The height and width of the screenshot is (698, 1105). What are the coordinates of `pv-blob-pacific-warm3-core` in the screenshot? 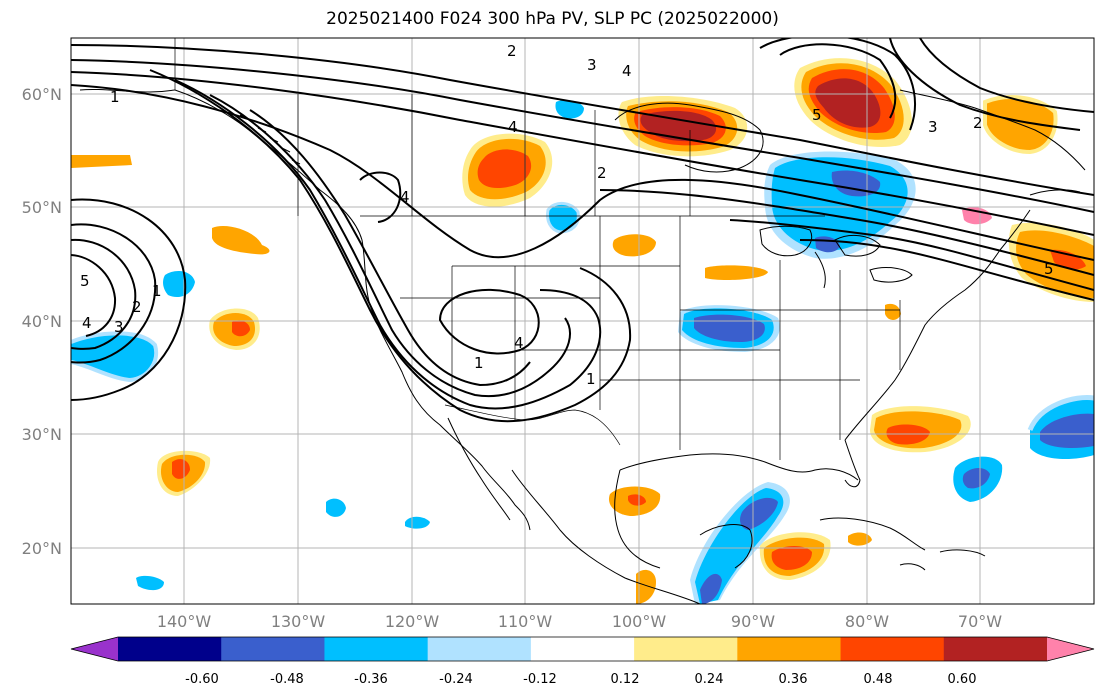 It's located at (181, 469).